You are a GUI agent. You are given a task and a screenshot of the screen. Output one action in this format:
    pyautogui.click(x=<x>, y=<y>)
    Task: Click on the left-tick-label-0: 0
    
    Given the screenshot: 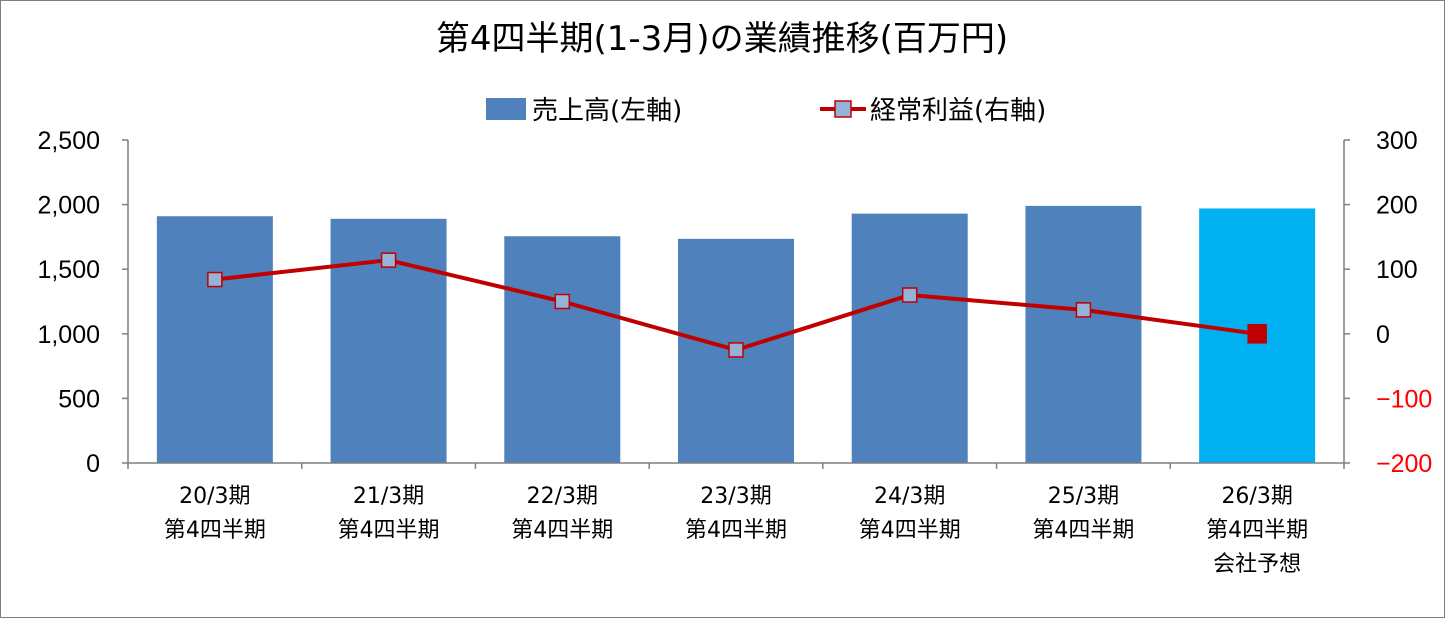 What is the action you would take?
    pyautogui.click(x=93, y=464)
    